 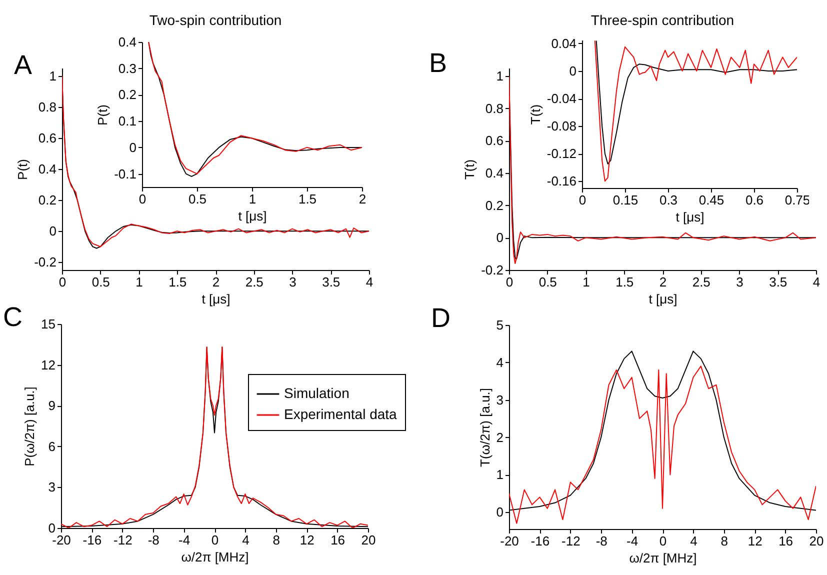 I want to click on y-tick-label: 2, so click(x=500, y=437).